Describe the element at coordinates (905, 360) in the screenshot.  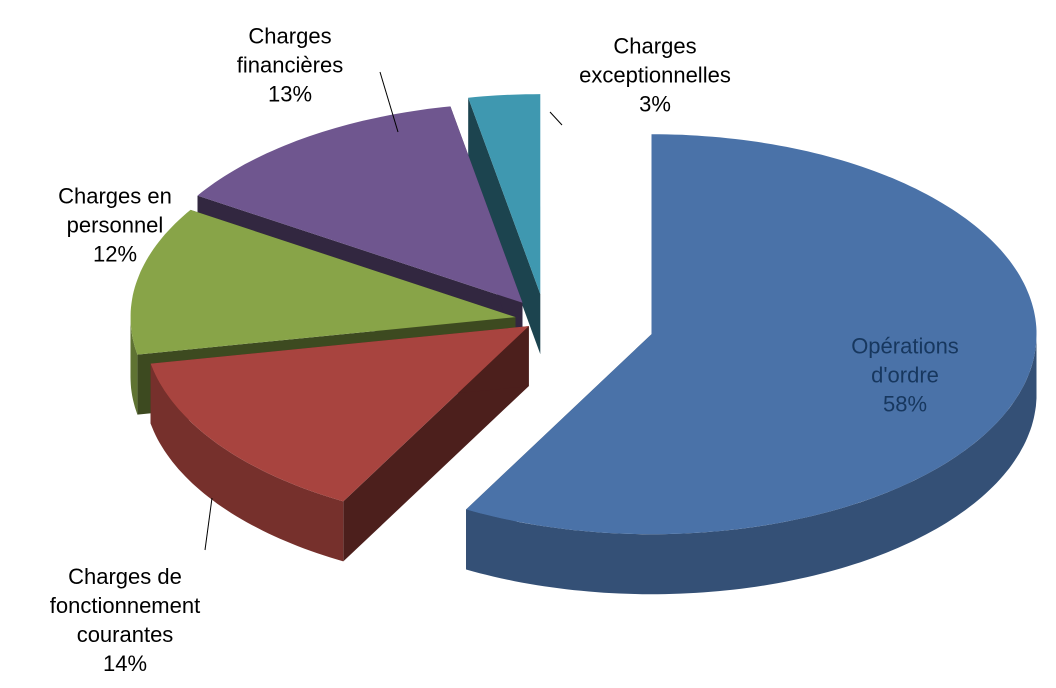
I see `category-label: Opérations d'ordre` at that location.